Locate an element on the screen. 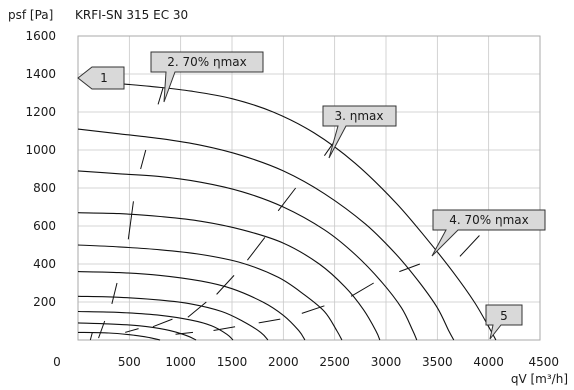  y-tick-label: 400 is located at coordinates (44, 264).